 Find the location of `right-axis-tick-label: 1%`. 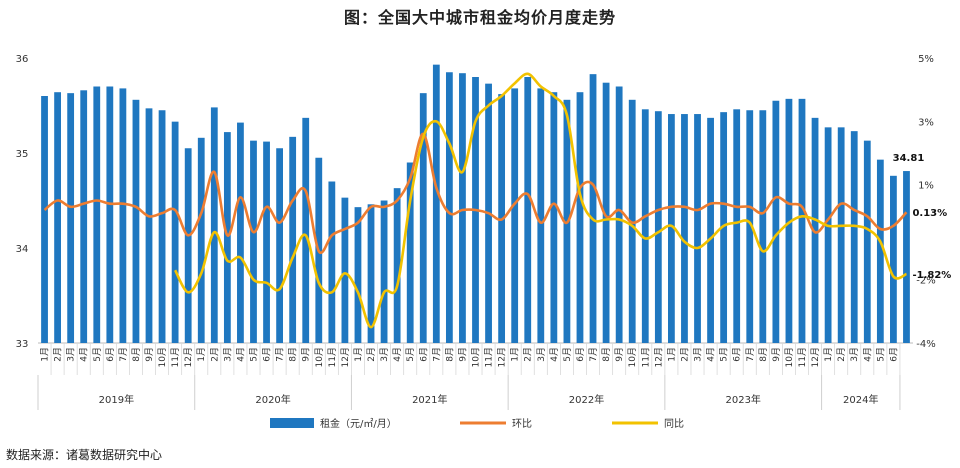

right-axis-tick-label: 1% is located at coordinates (926, 186).